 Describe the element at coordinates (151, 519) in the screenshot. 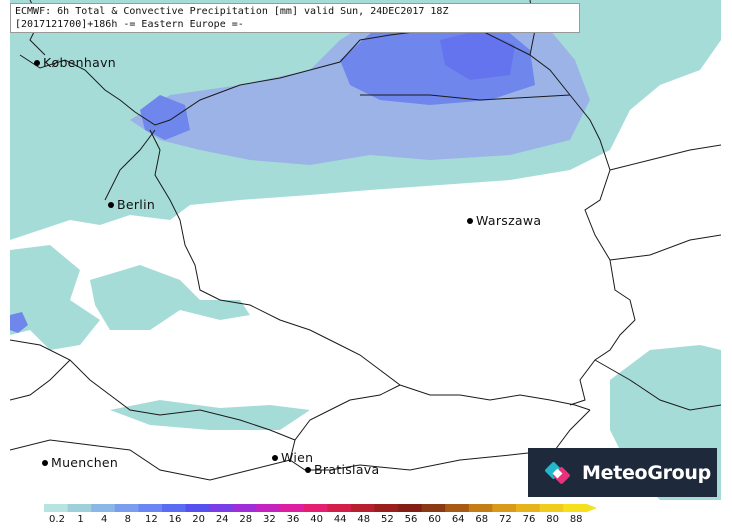

I see `legend-label: 12` at that location.